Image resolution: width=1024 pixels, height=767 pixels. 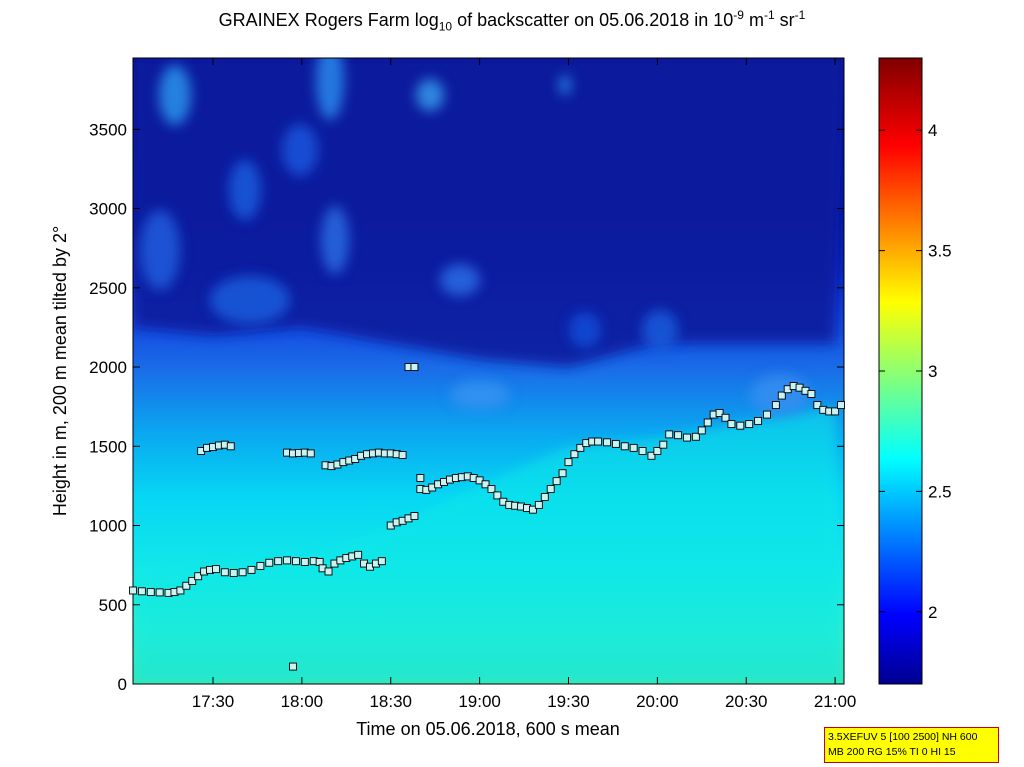 What do you see at coordinates (900, 371) in the screenshot?
I see `colorbar-gradient` at bounding box center [900, 371].